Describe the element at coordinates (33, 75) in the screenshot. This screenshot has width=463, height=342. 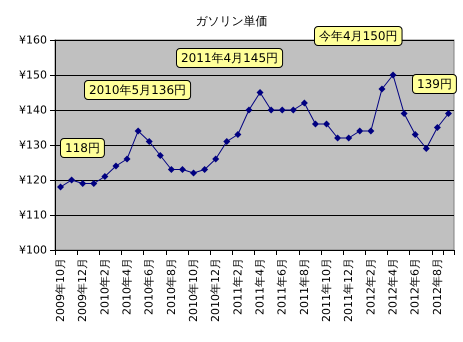
I see `y-tick-label: ¥150` at that location.